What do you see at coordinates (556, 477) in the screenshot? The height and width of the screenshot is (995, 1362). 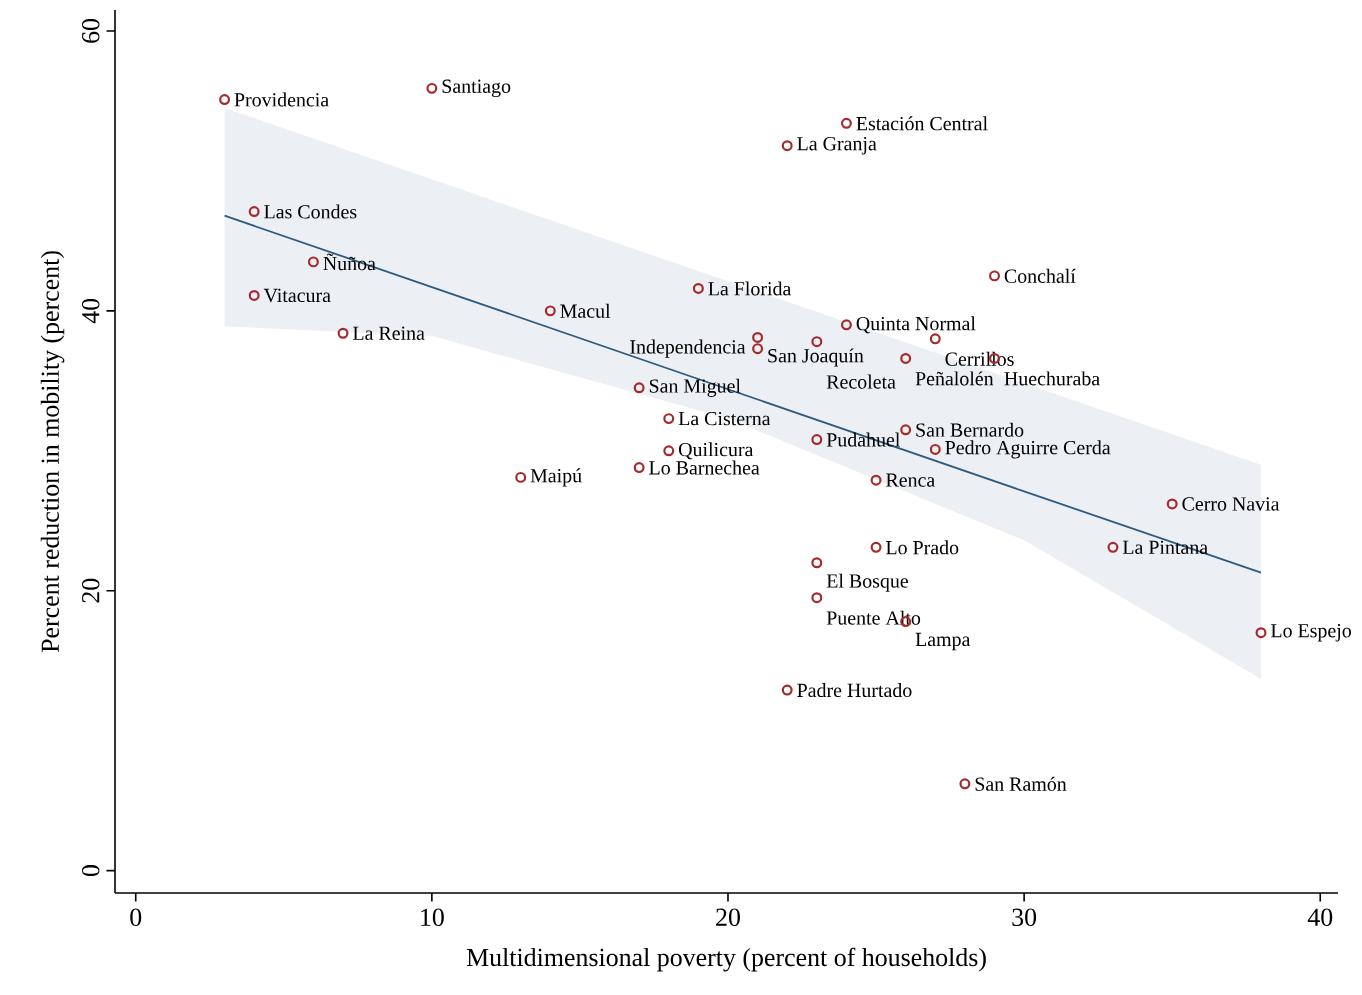 I see `annotation: Maipú` at bounding box center [556, 477].